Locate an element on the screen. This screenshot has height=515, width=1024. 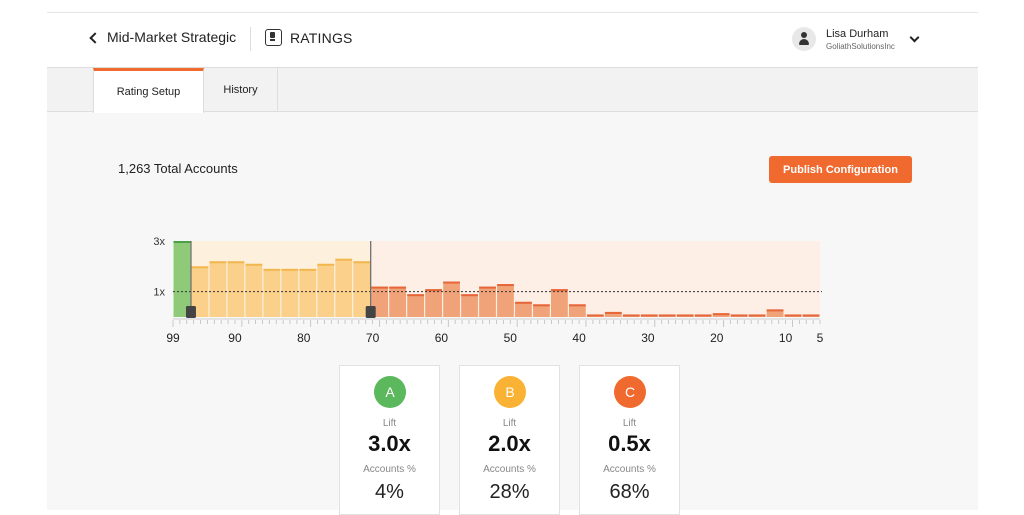
user-name: Lisa Durham is located at coordinates (857, 33).